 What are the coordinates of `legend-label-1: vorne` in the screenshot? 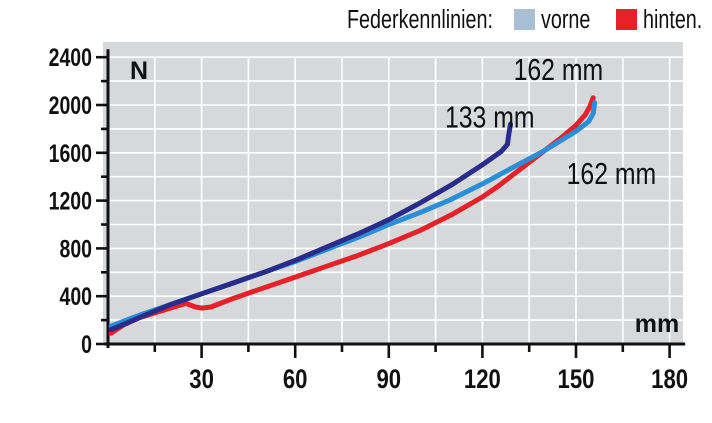 It's located at (565, 18).